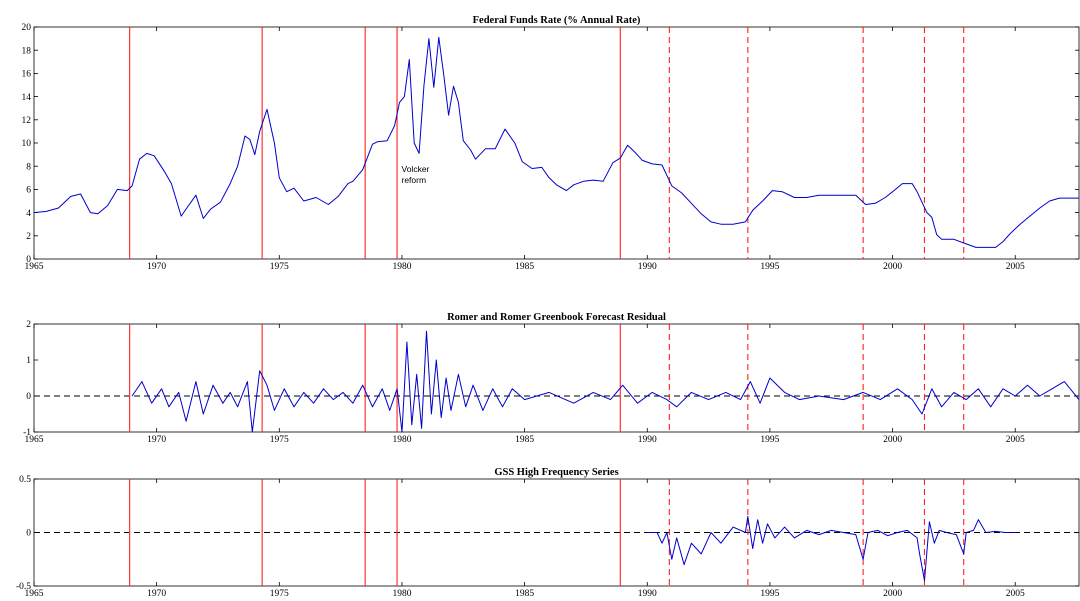 The height and width of the screenshot is (601, 1080). Describe the element at coordinates (27, 75) in the screenshot. I see `fed-funds-rate-y-tick-label: 16` at that location.